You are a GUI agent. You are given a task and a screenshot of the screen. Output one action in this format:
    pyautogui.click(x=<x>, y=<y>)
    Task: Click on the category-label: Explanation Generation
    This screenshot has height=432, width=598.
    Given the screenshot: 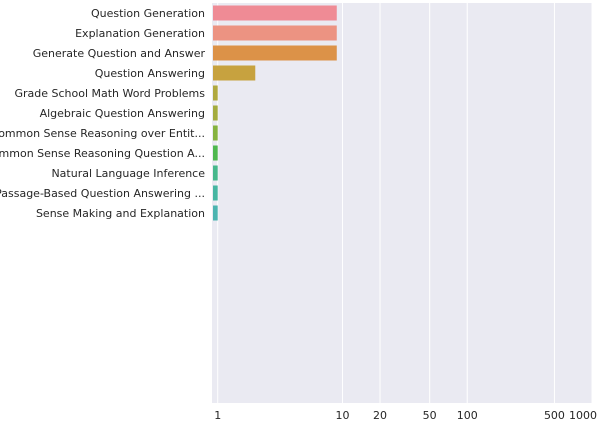 What is the action you would take?
    pyautogui.click(x=140, y=33)
    